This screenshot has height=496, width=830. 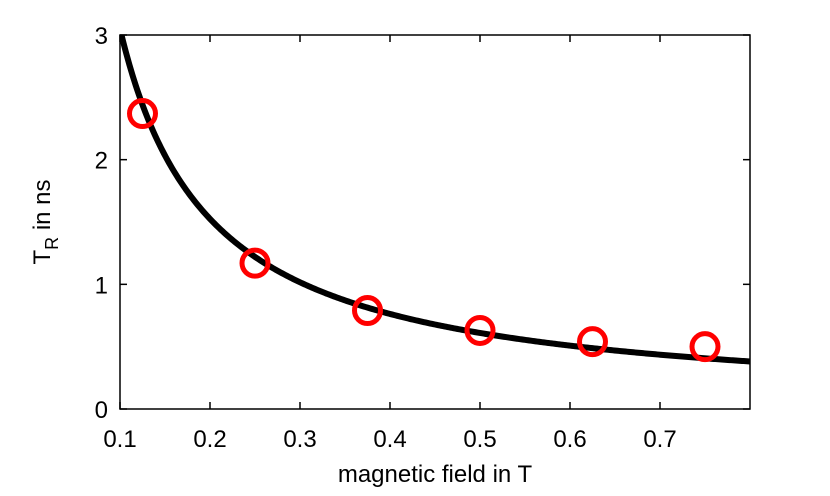 I want to click on x-tick-label: 0.7, so click(x=659, y=439).